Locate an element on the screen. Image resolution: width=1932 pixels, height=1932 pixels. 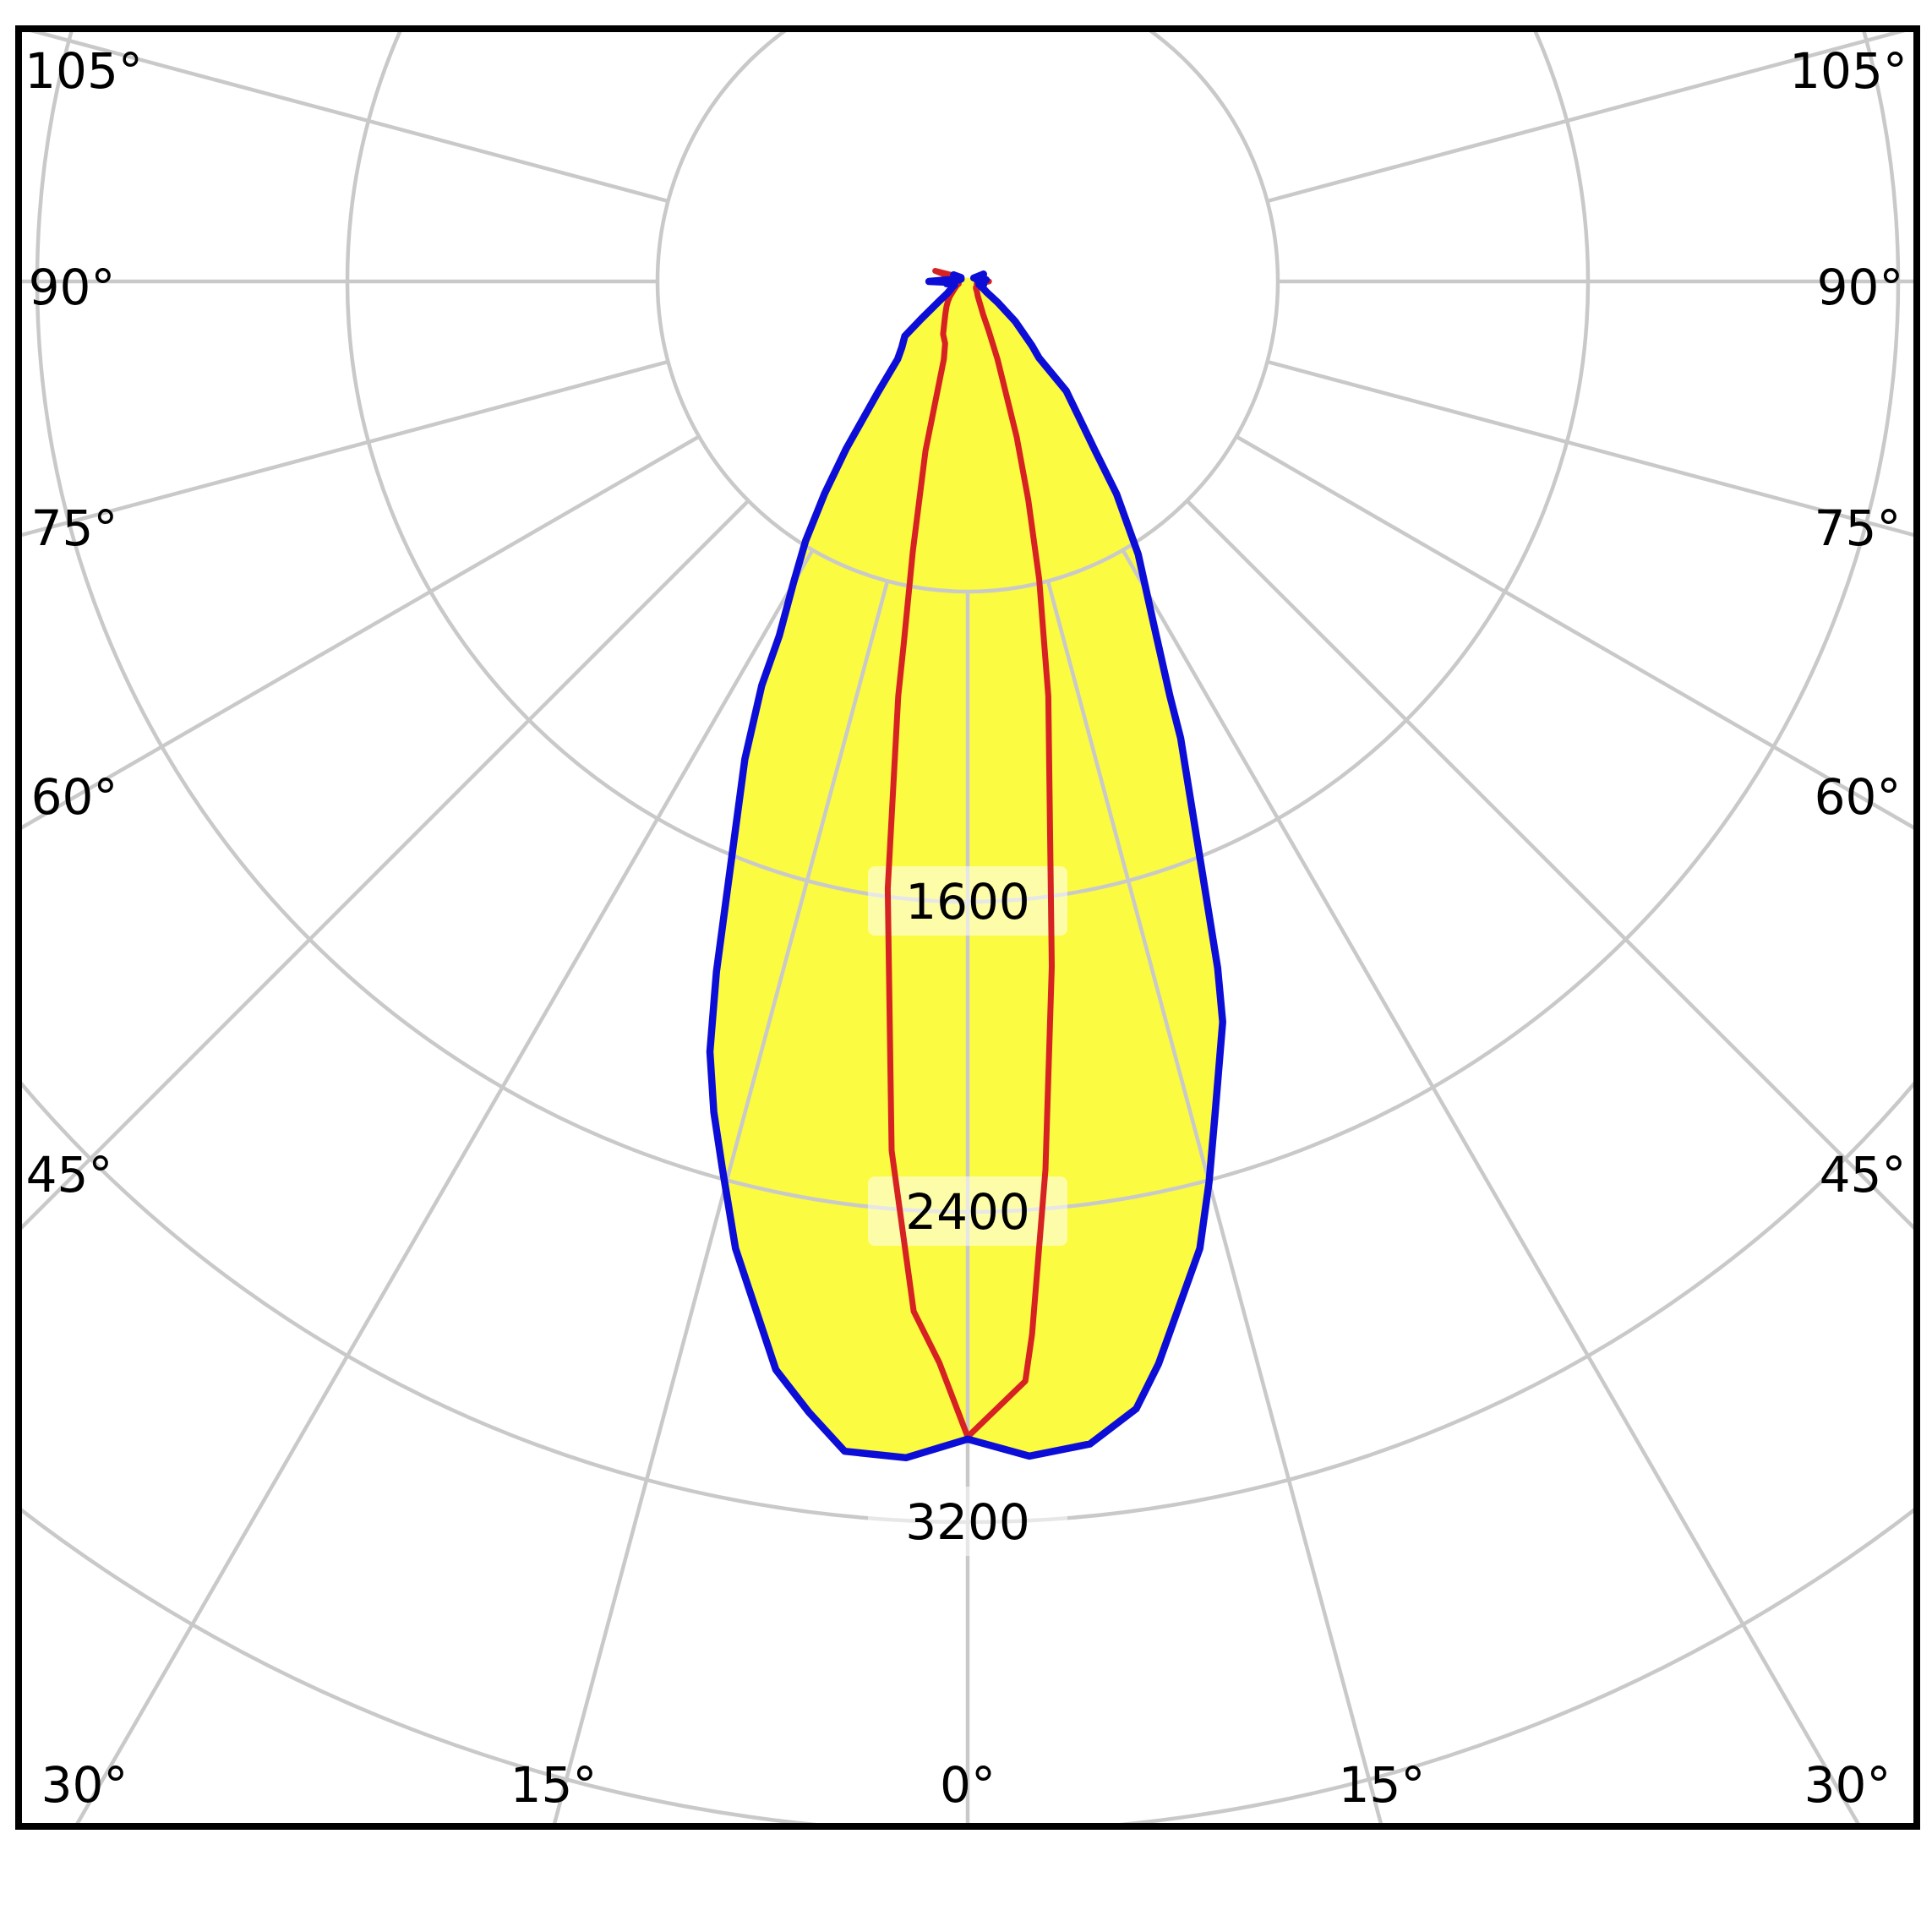
radial-value-label-1600: 1600 is located at coordinates (968, 902).